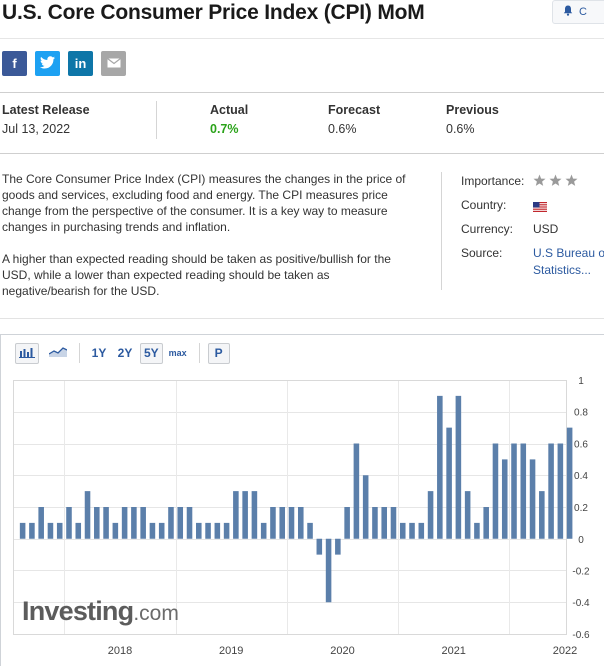 The height and width of the screenshot is (666, 604). What do you see at coordinates (546, 229) in the screenshot?
I see `currency-value: USD` at bounding box center [546, 229].